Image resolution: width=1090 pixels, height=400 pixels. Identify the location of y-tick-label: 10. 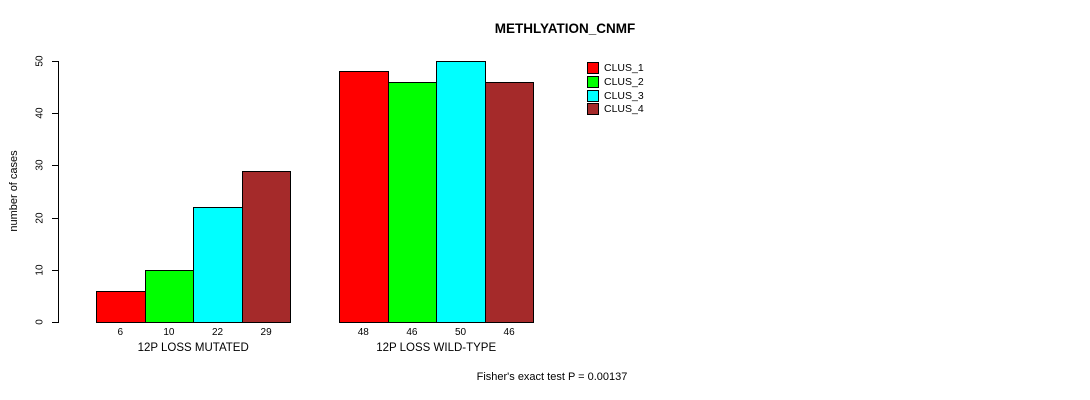
(40, 270).